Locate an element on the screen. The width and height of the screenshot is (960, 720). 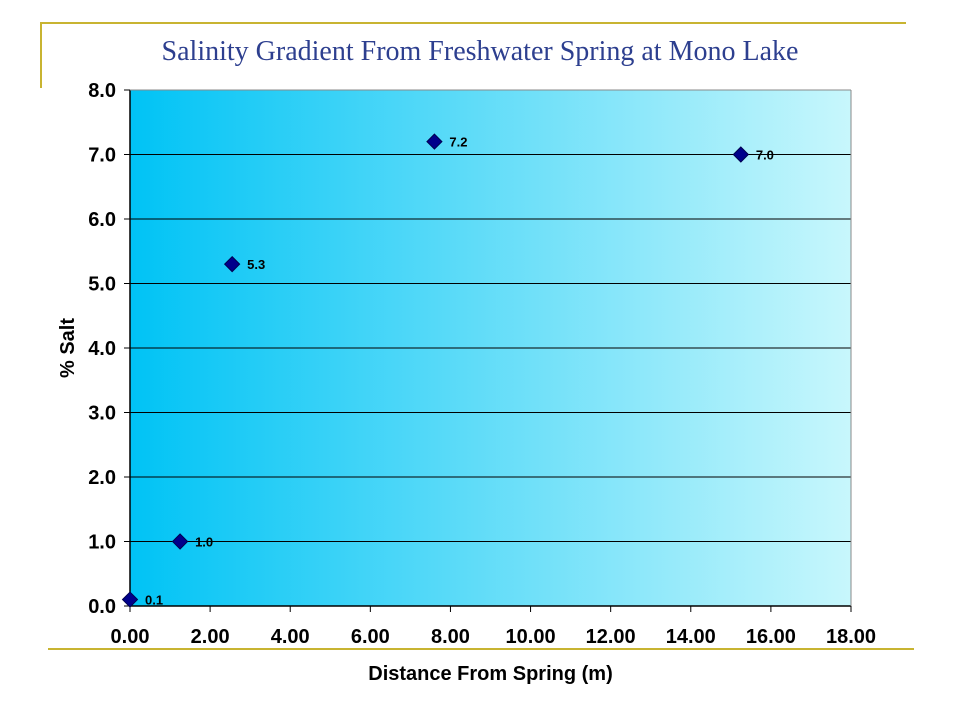
y-tick-label: 5.0 is located at coordinates (102, 285).